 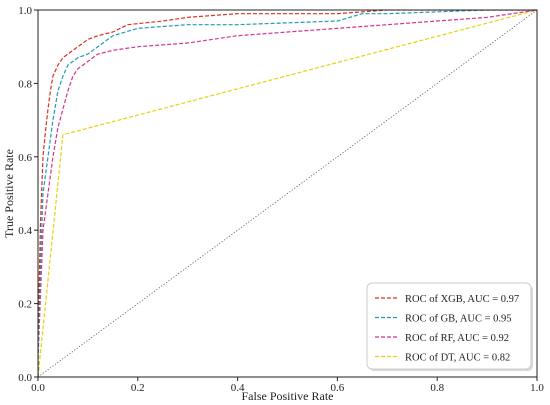 I want to click on legend-entry-4: ROC of DT, AUC = 0.82, so click(x=457, y=358).